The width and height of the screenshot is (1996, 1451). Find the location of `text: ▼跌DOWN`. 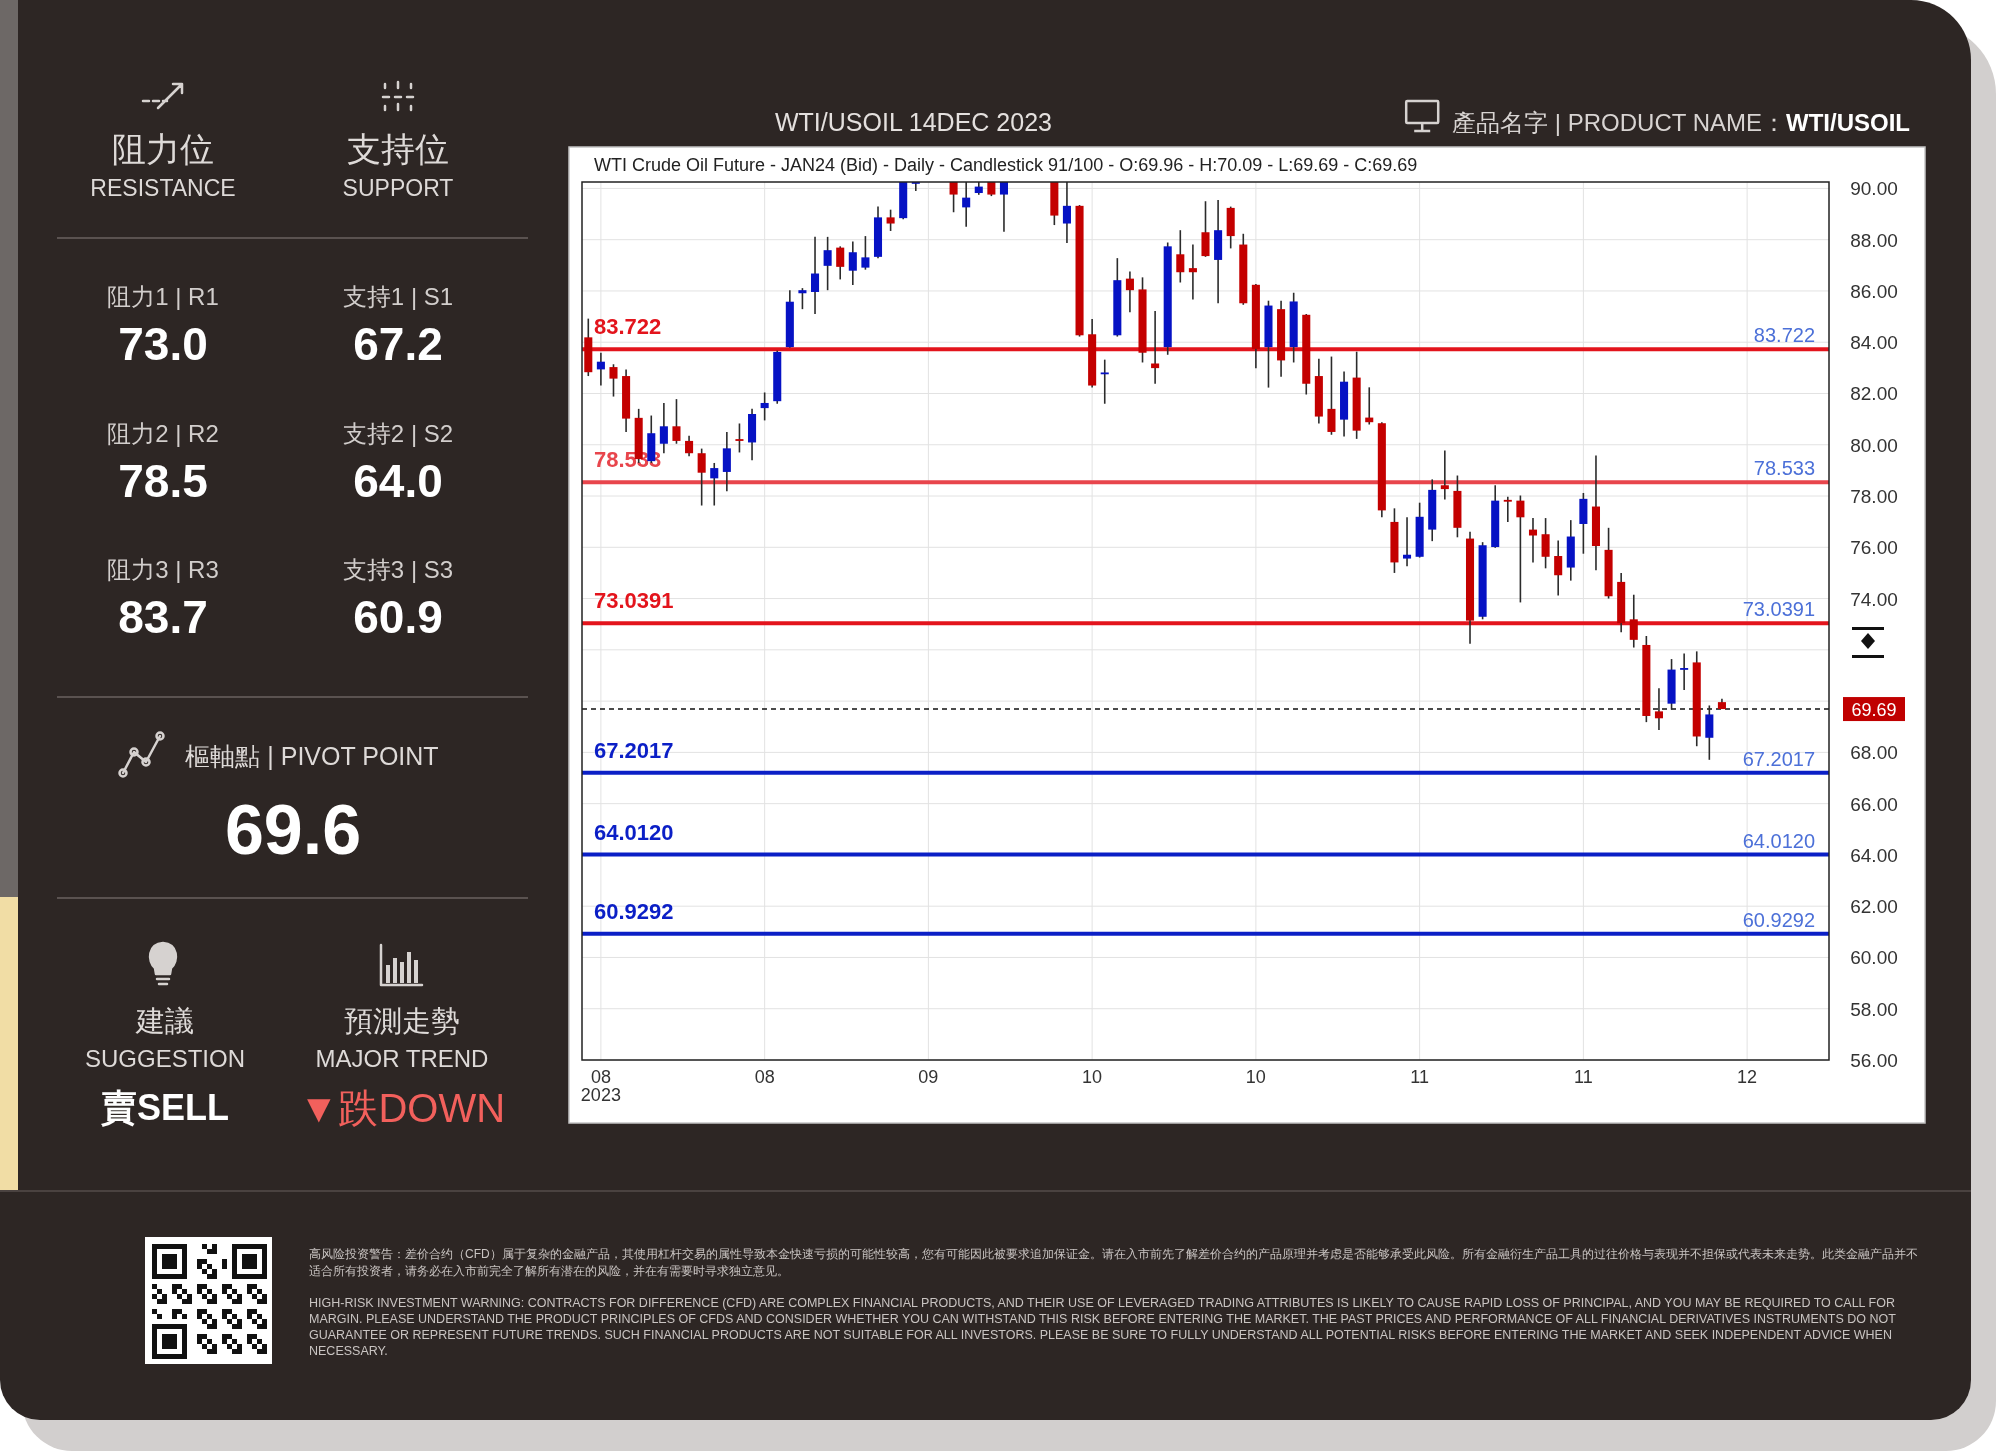

text: ▼跌DOWN is located at coordinates (402, 1108).